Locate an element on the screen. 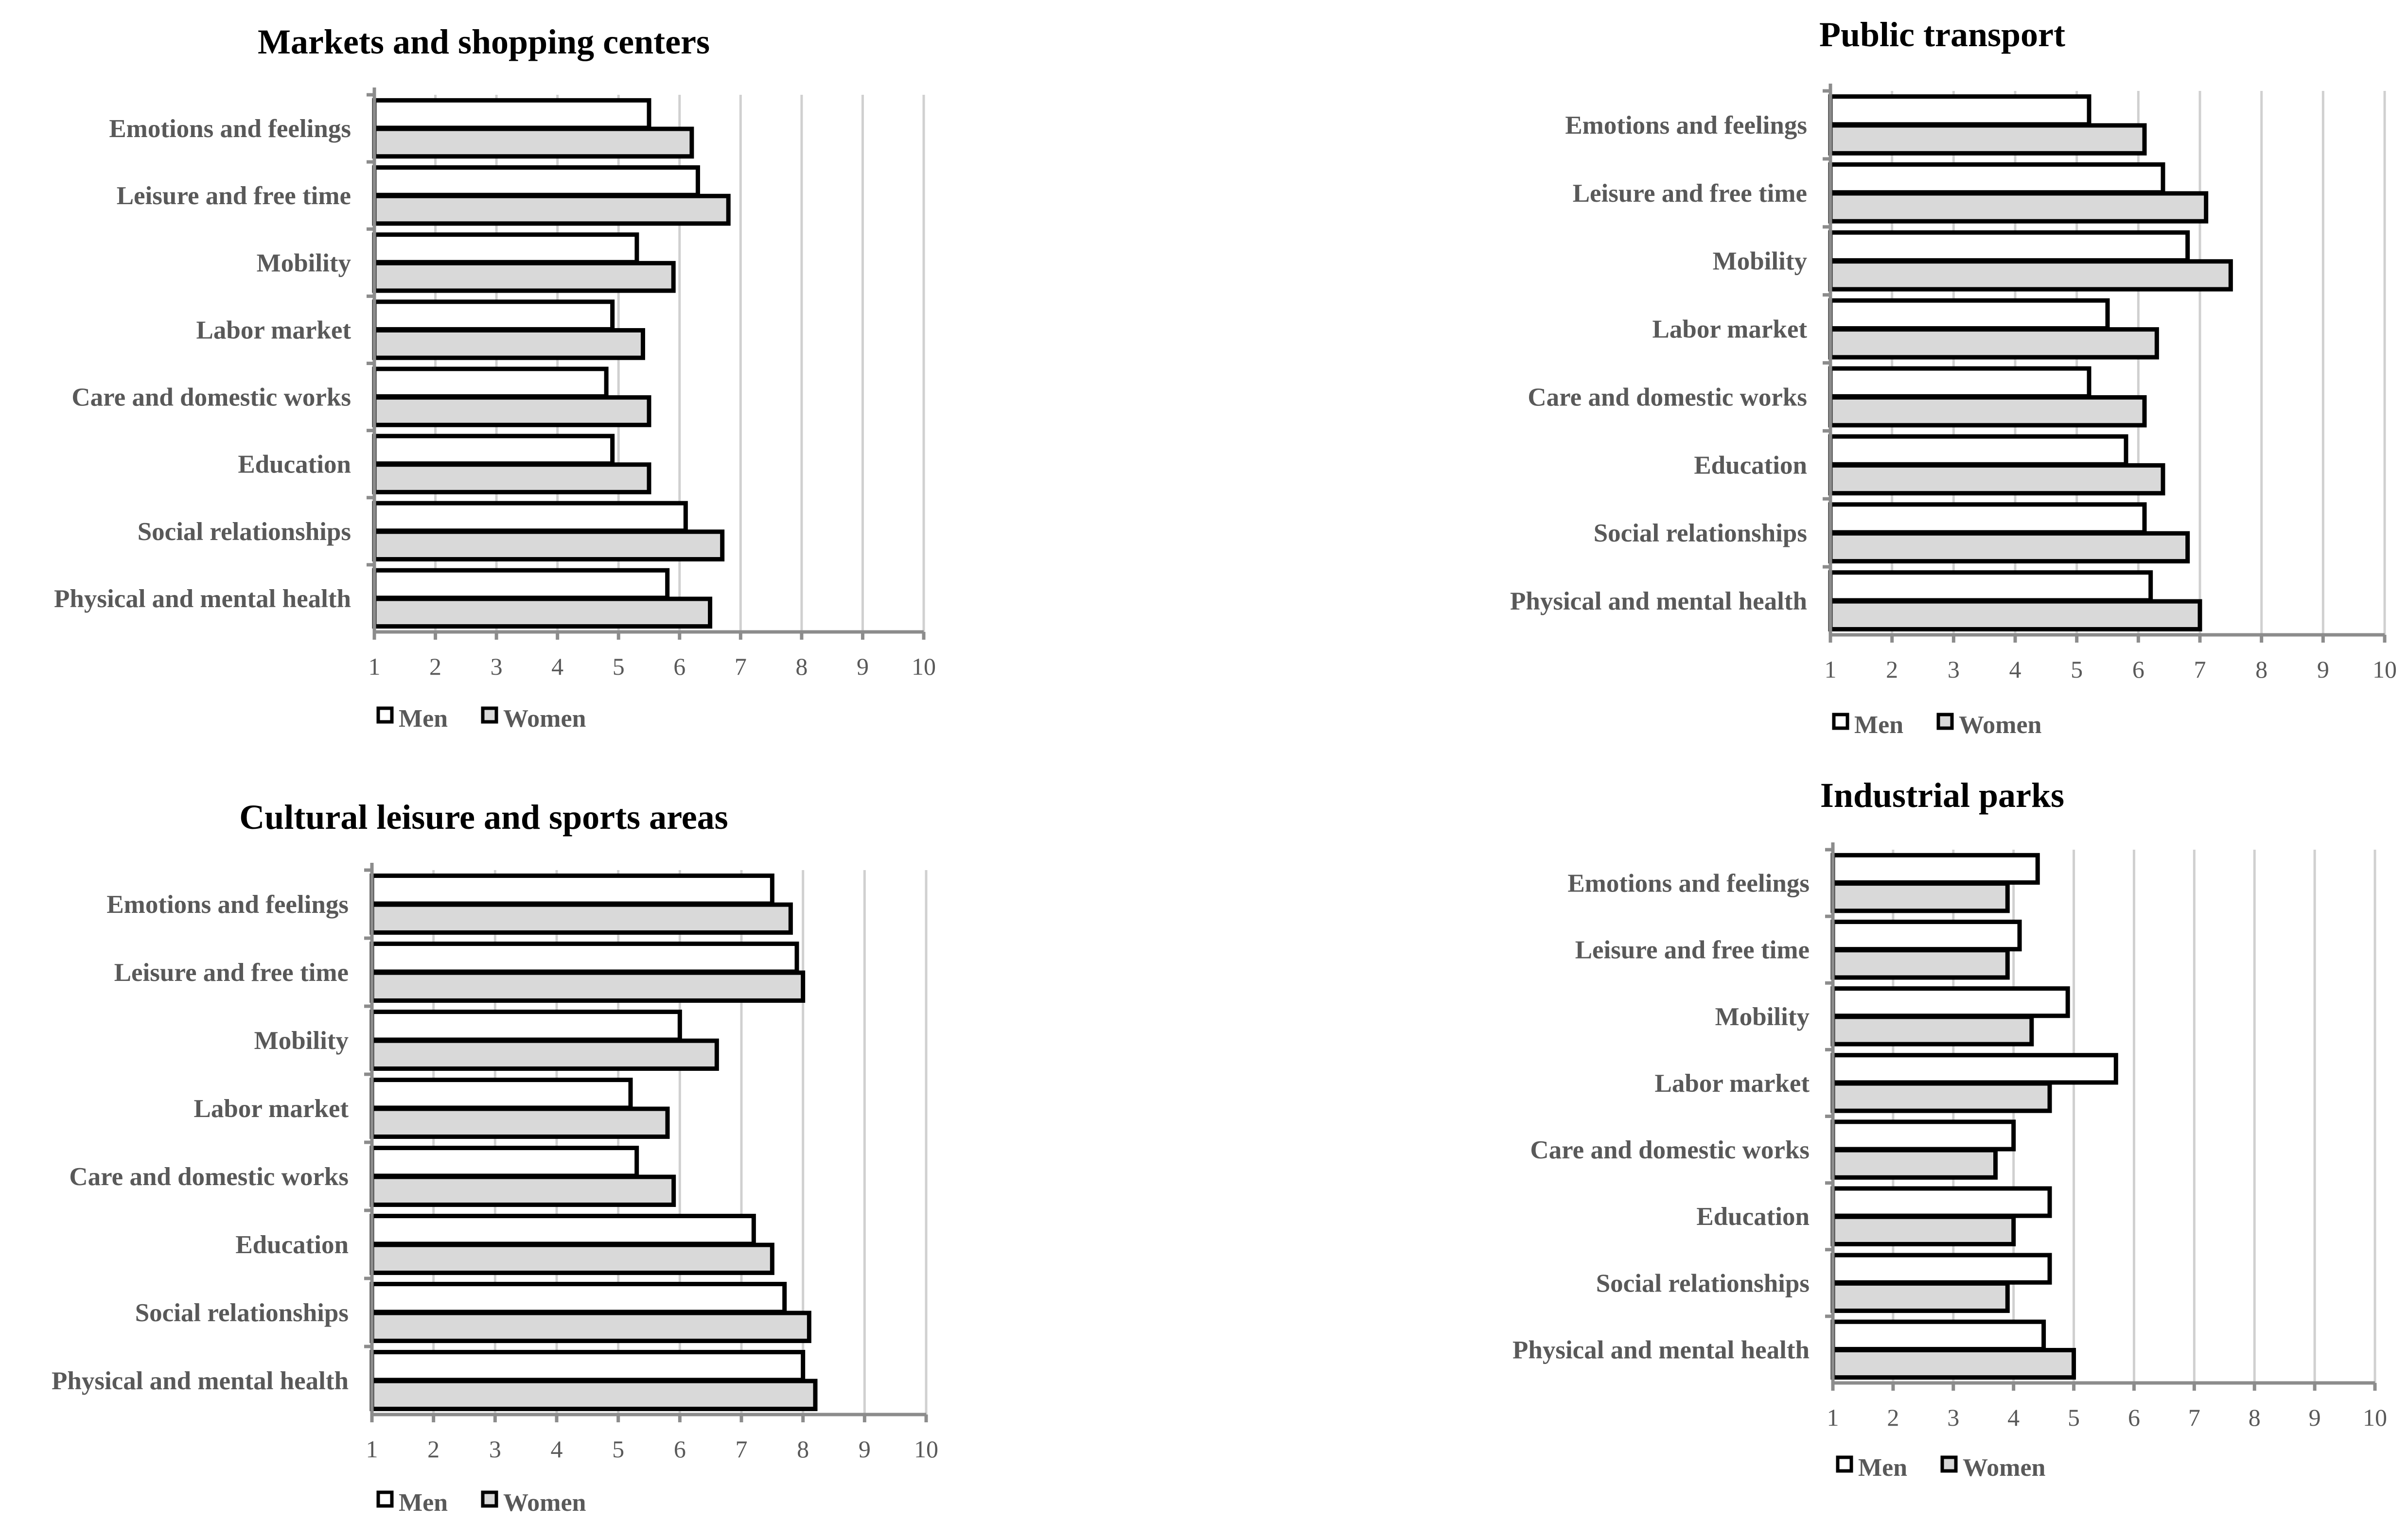 This screenshot has width=2408, height=1538. chart-title: Industrial parks is located at coordinates (1942, 795).